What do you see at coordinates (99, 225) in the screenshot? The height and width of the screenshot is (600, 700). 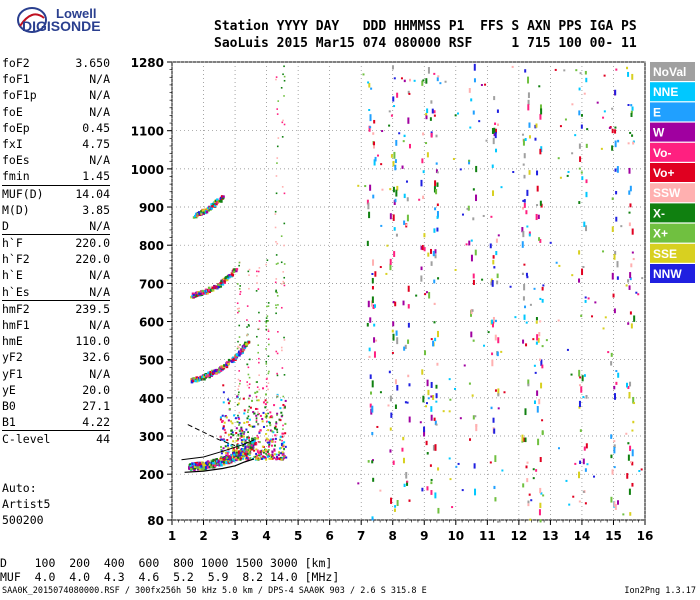 I see `param-value: N/A` at bounding box center [99, 225].